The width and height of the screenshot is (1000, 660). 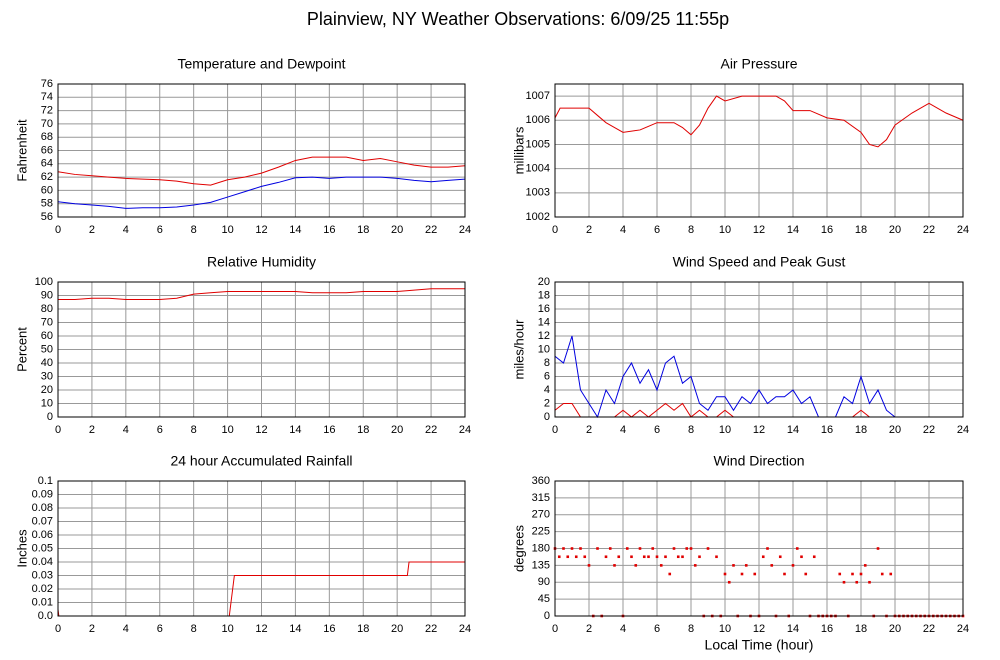 I want to click on y-tick-label: 360, so click(x=541, y=481).